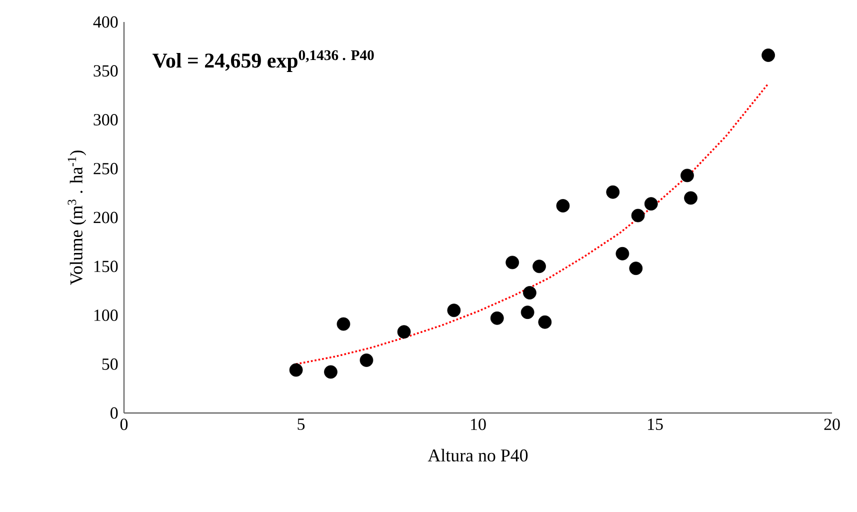  What do you see at coordinates (77, 218) in the screenshot?
I see `y-axis-title: Volume (m$^{3}$ . ha$^{-1}$)` at bounding box center [77, 218].